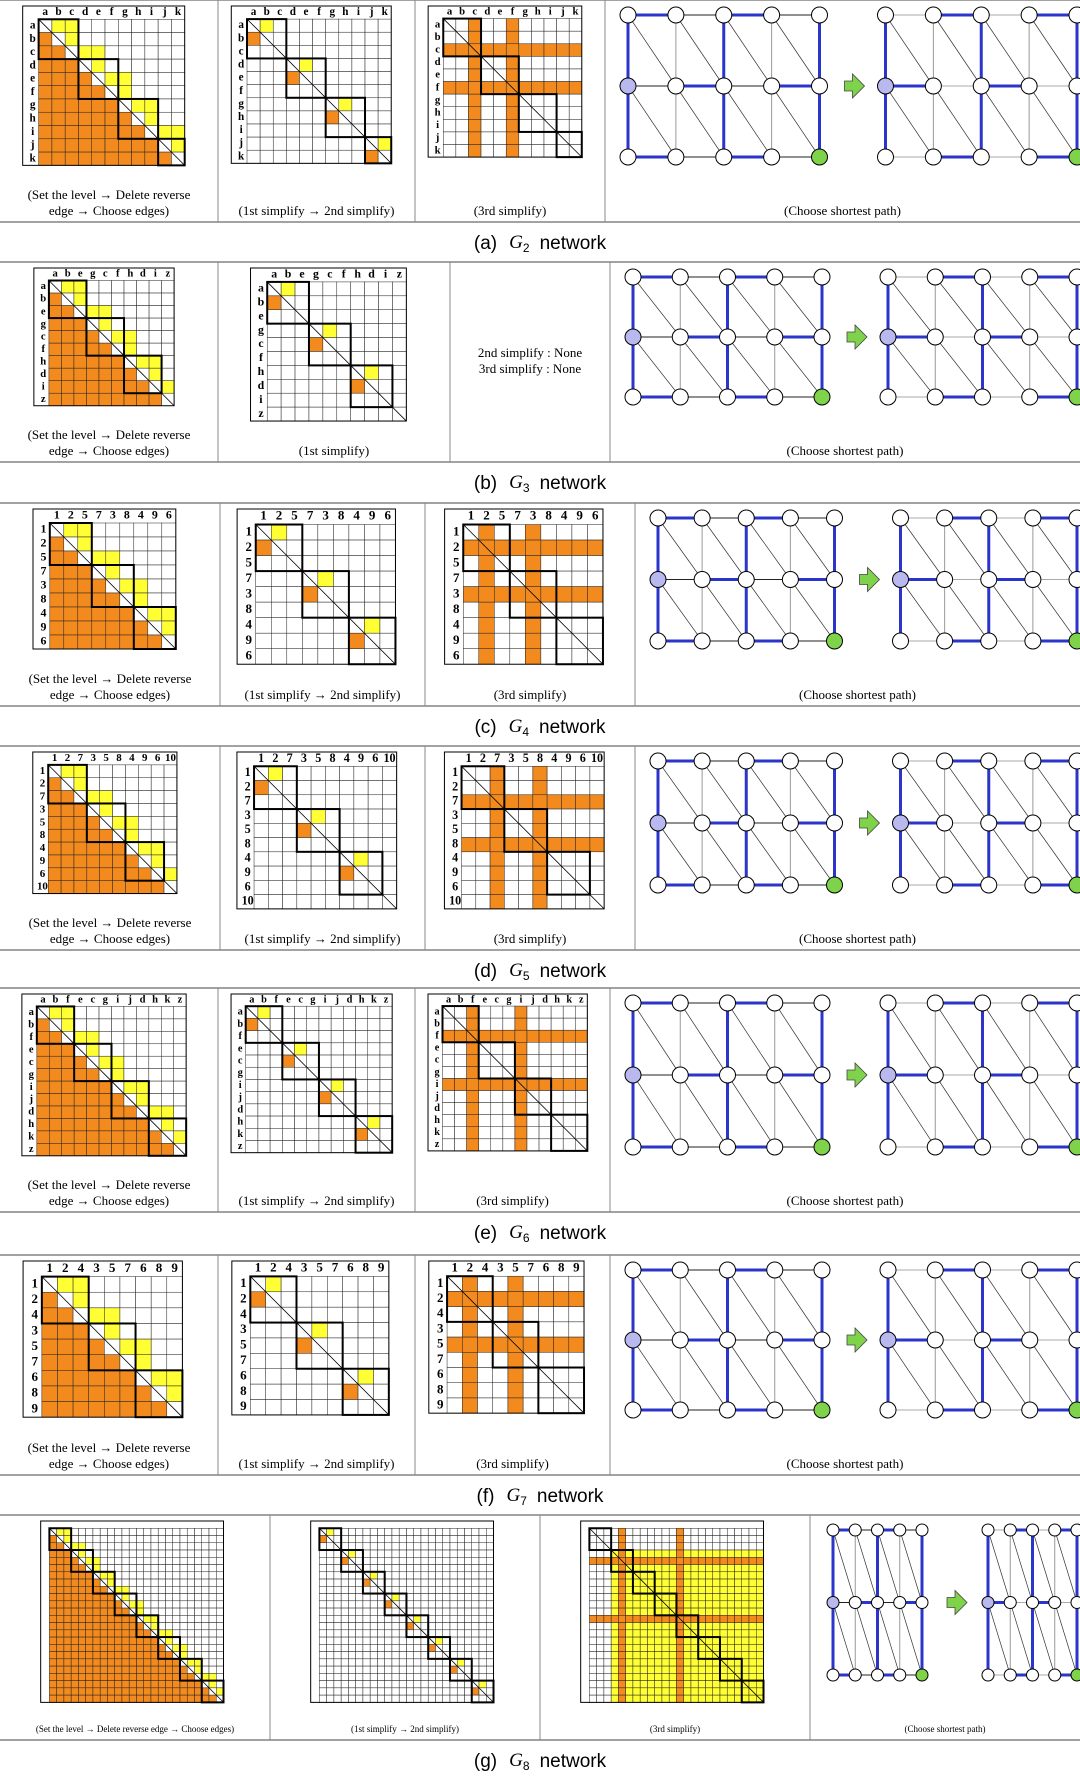 This screenshot has width=1080, height=1783. What do you see at coordinates (31, 1124) in the screenshot?
I see `row-label: h` at bounding box center [31, 1124].